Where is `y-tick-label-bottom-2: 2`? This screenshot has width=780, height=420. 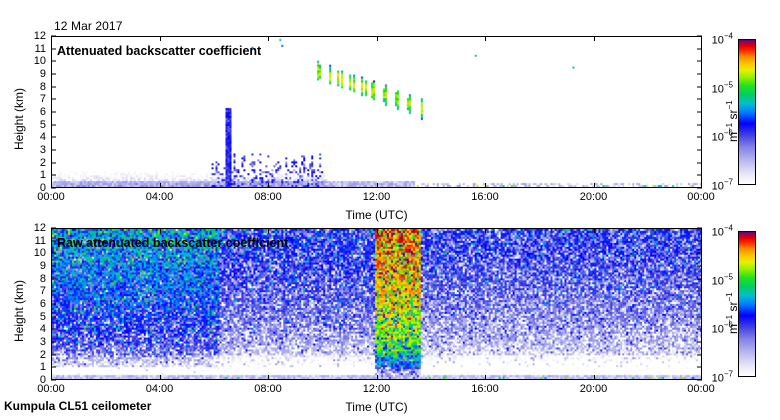
y-tick-label-bottom-2: 2 is located at coordinates (42, 354).